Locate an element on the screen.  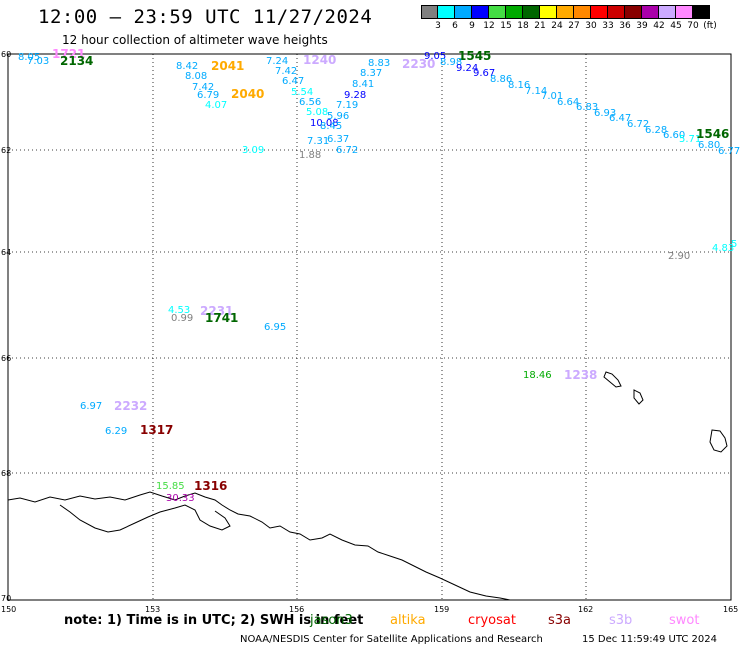
wave-height-label: 8.45 is located at coordinates (331, 126).